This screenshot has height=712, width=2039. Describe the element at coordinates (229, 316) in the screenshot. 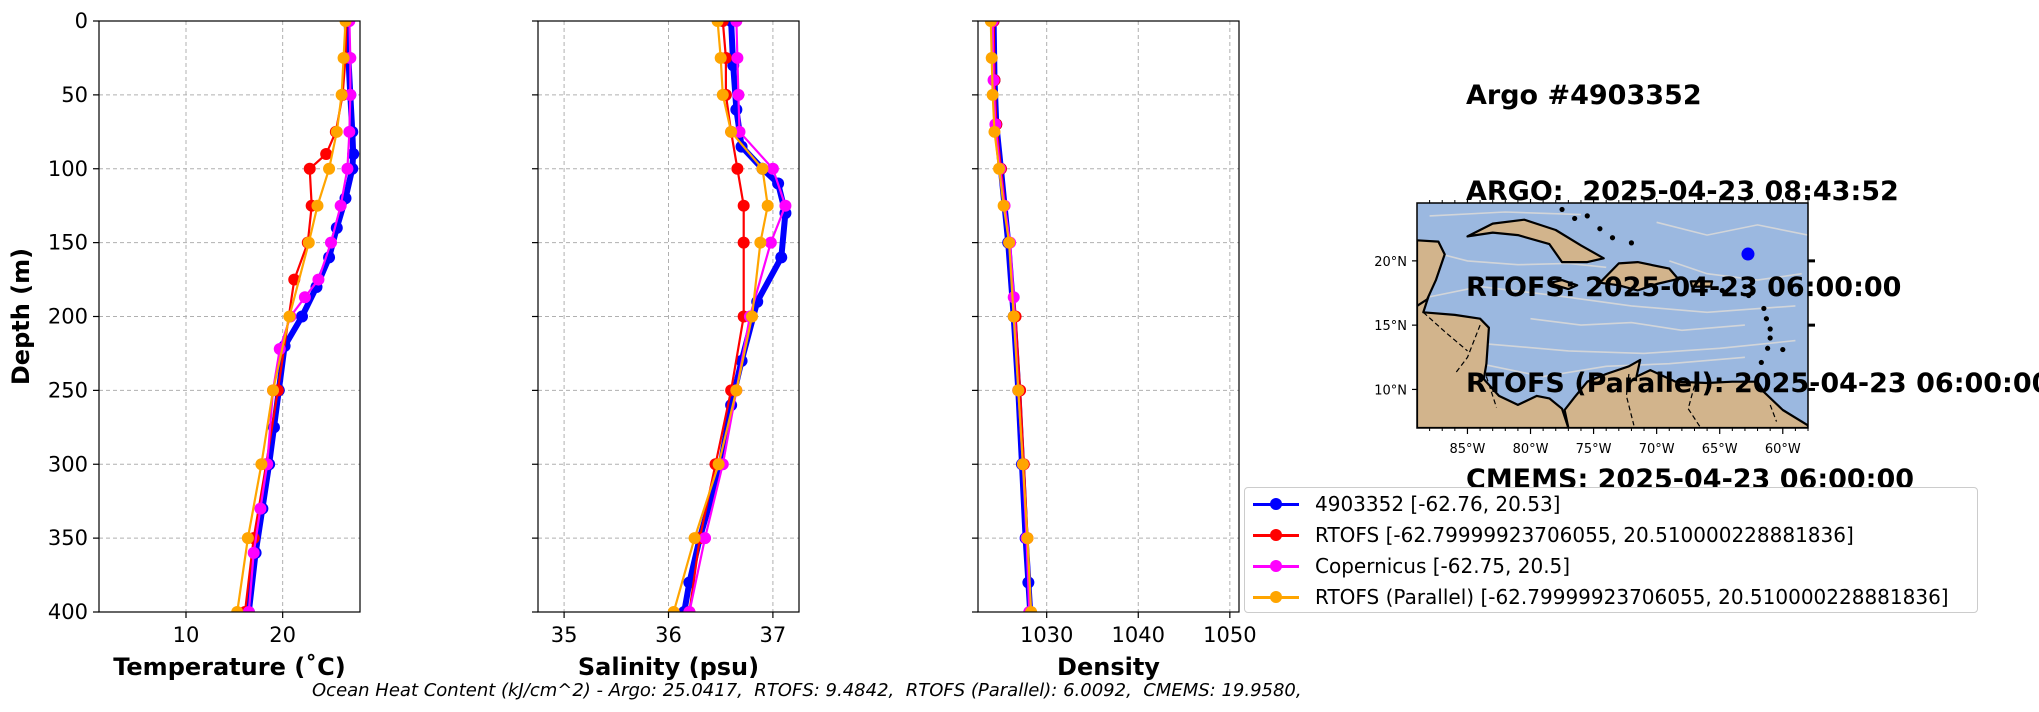

I see `axes-frame` at that location.